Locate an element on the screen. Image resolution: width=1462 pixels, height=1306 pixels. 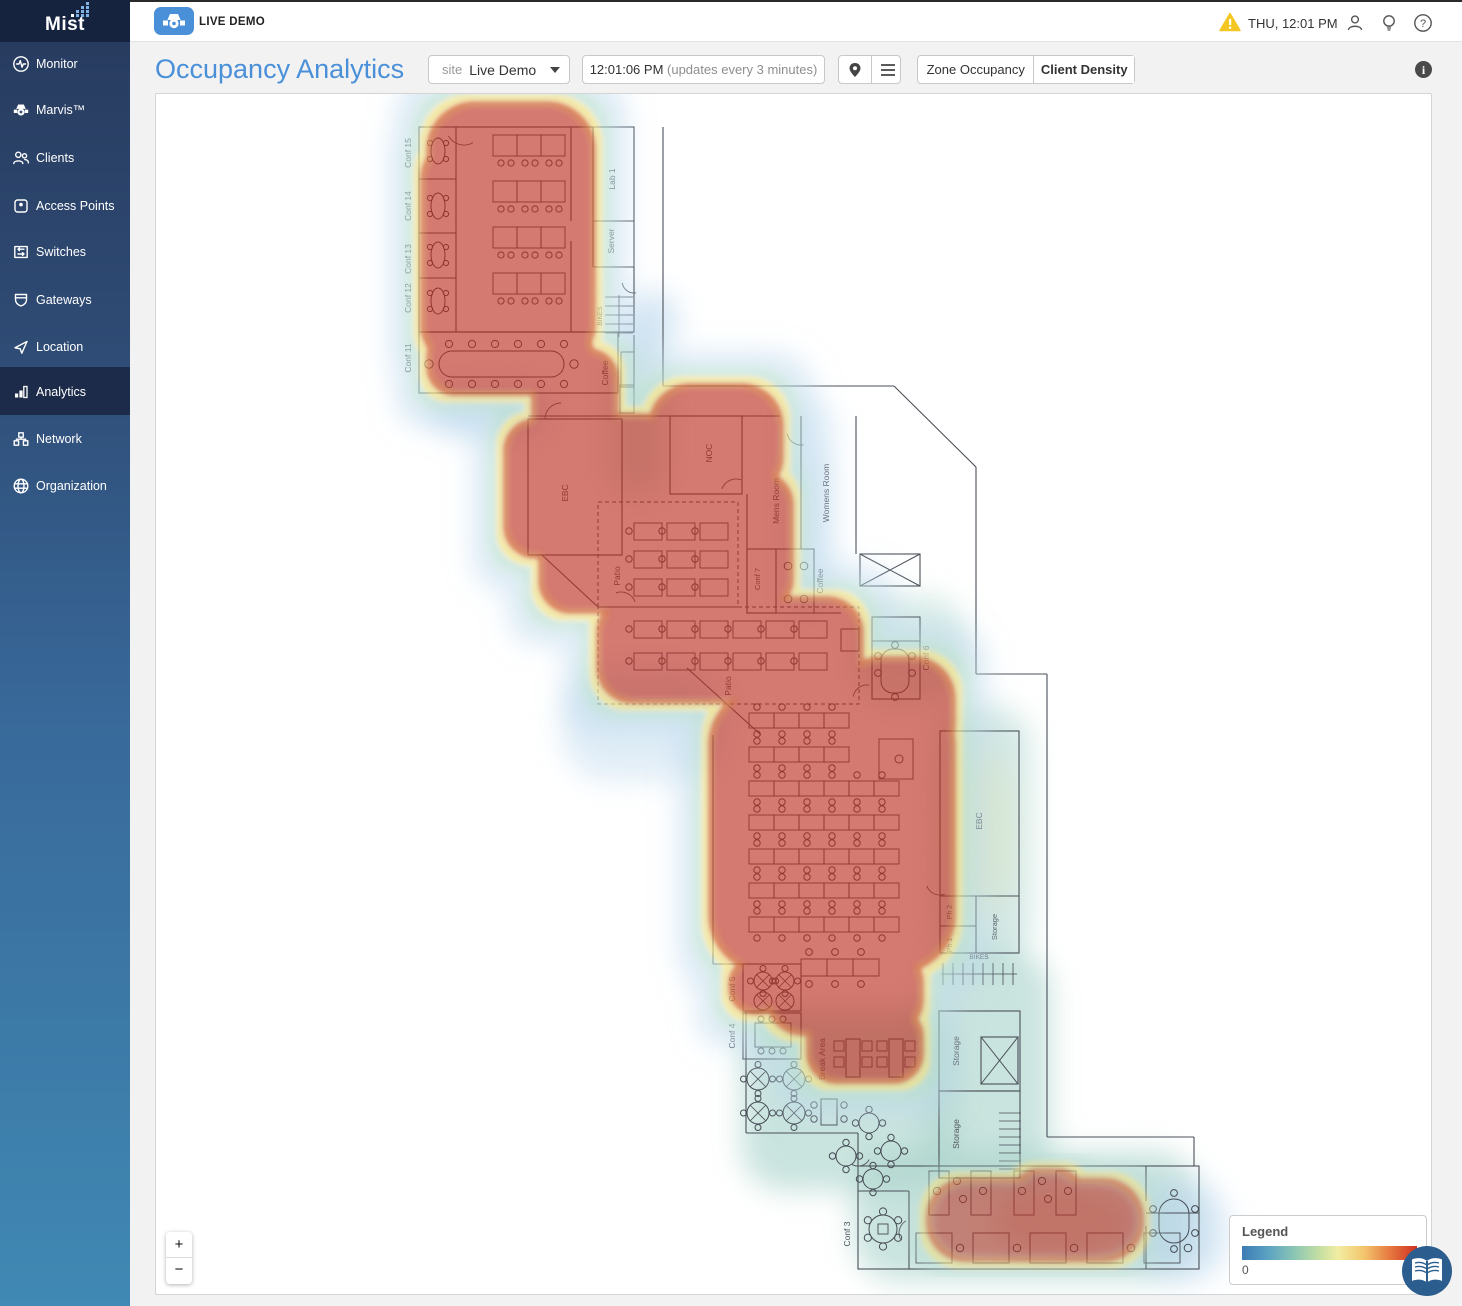
svg-text: Conf 14 is located at coordinates (408, 206).